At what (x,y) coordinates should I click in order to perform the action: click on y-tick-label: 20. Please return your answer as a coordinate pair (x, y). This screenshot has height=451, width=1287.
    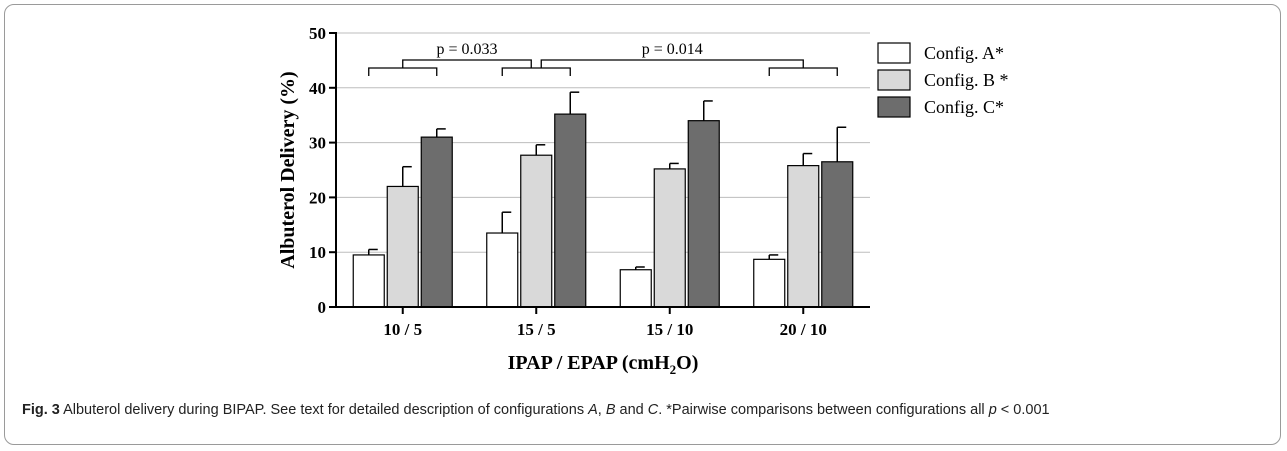
    Looking at the image, I should click on (317, 197).